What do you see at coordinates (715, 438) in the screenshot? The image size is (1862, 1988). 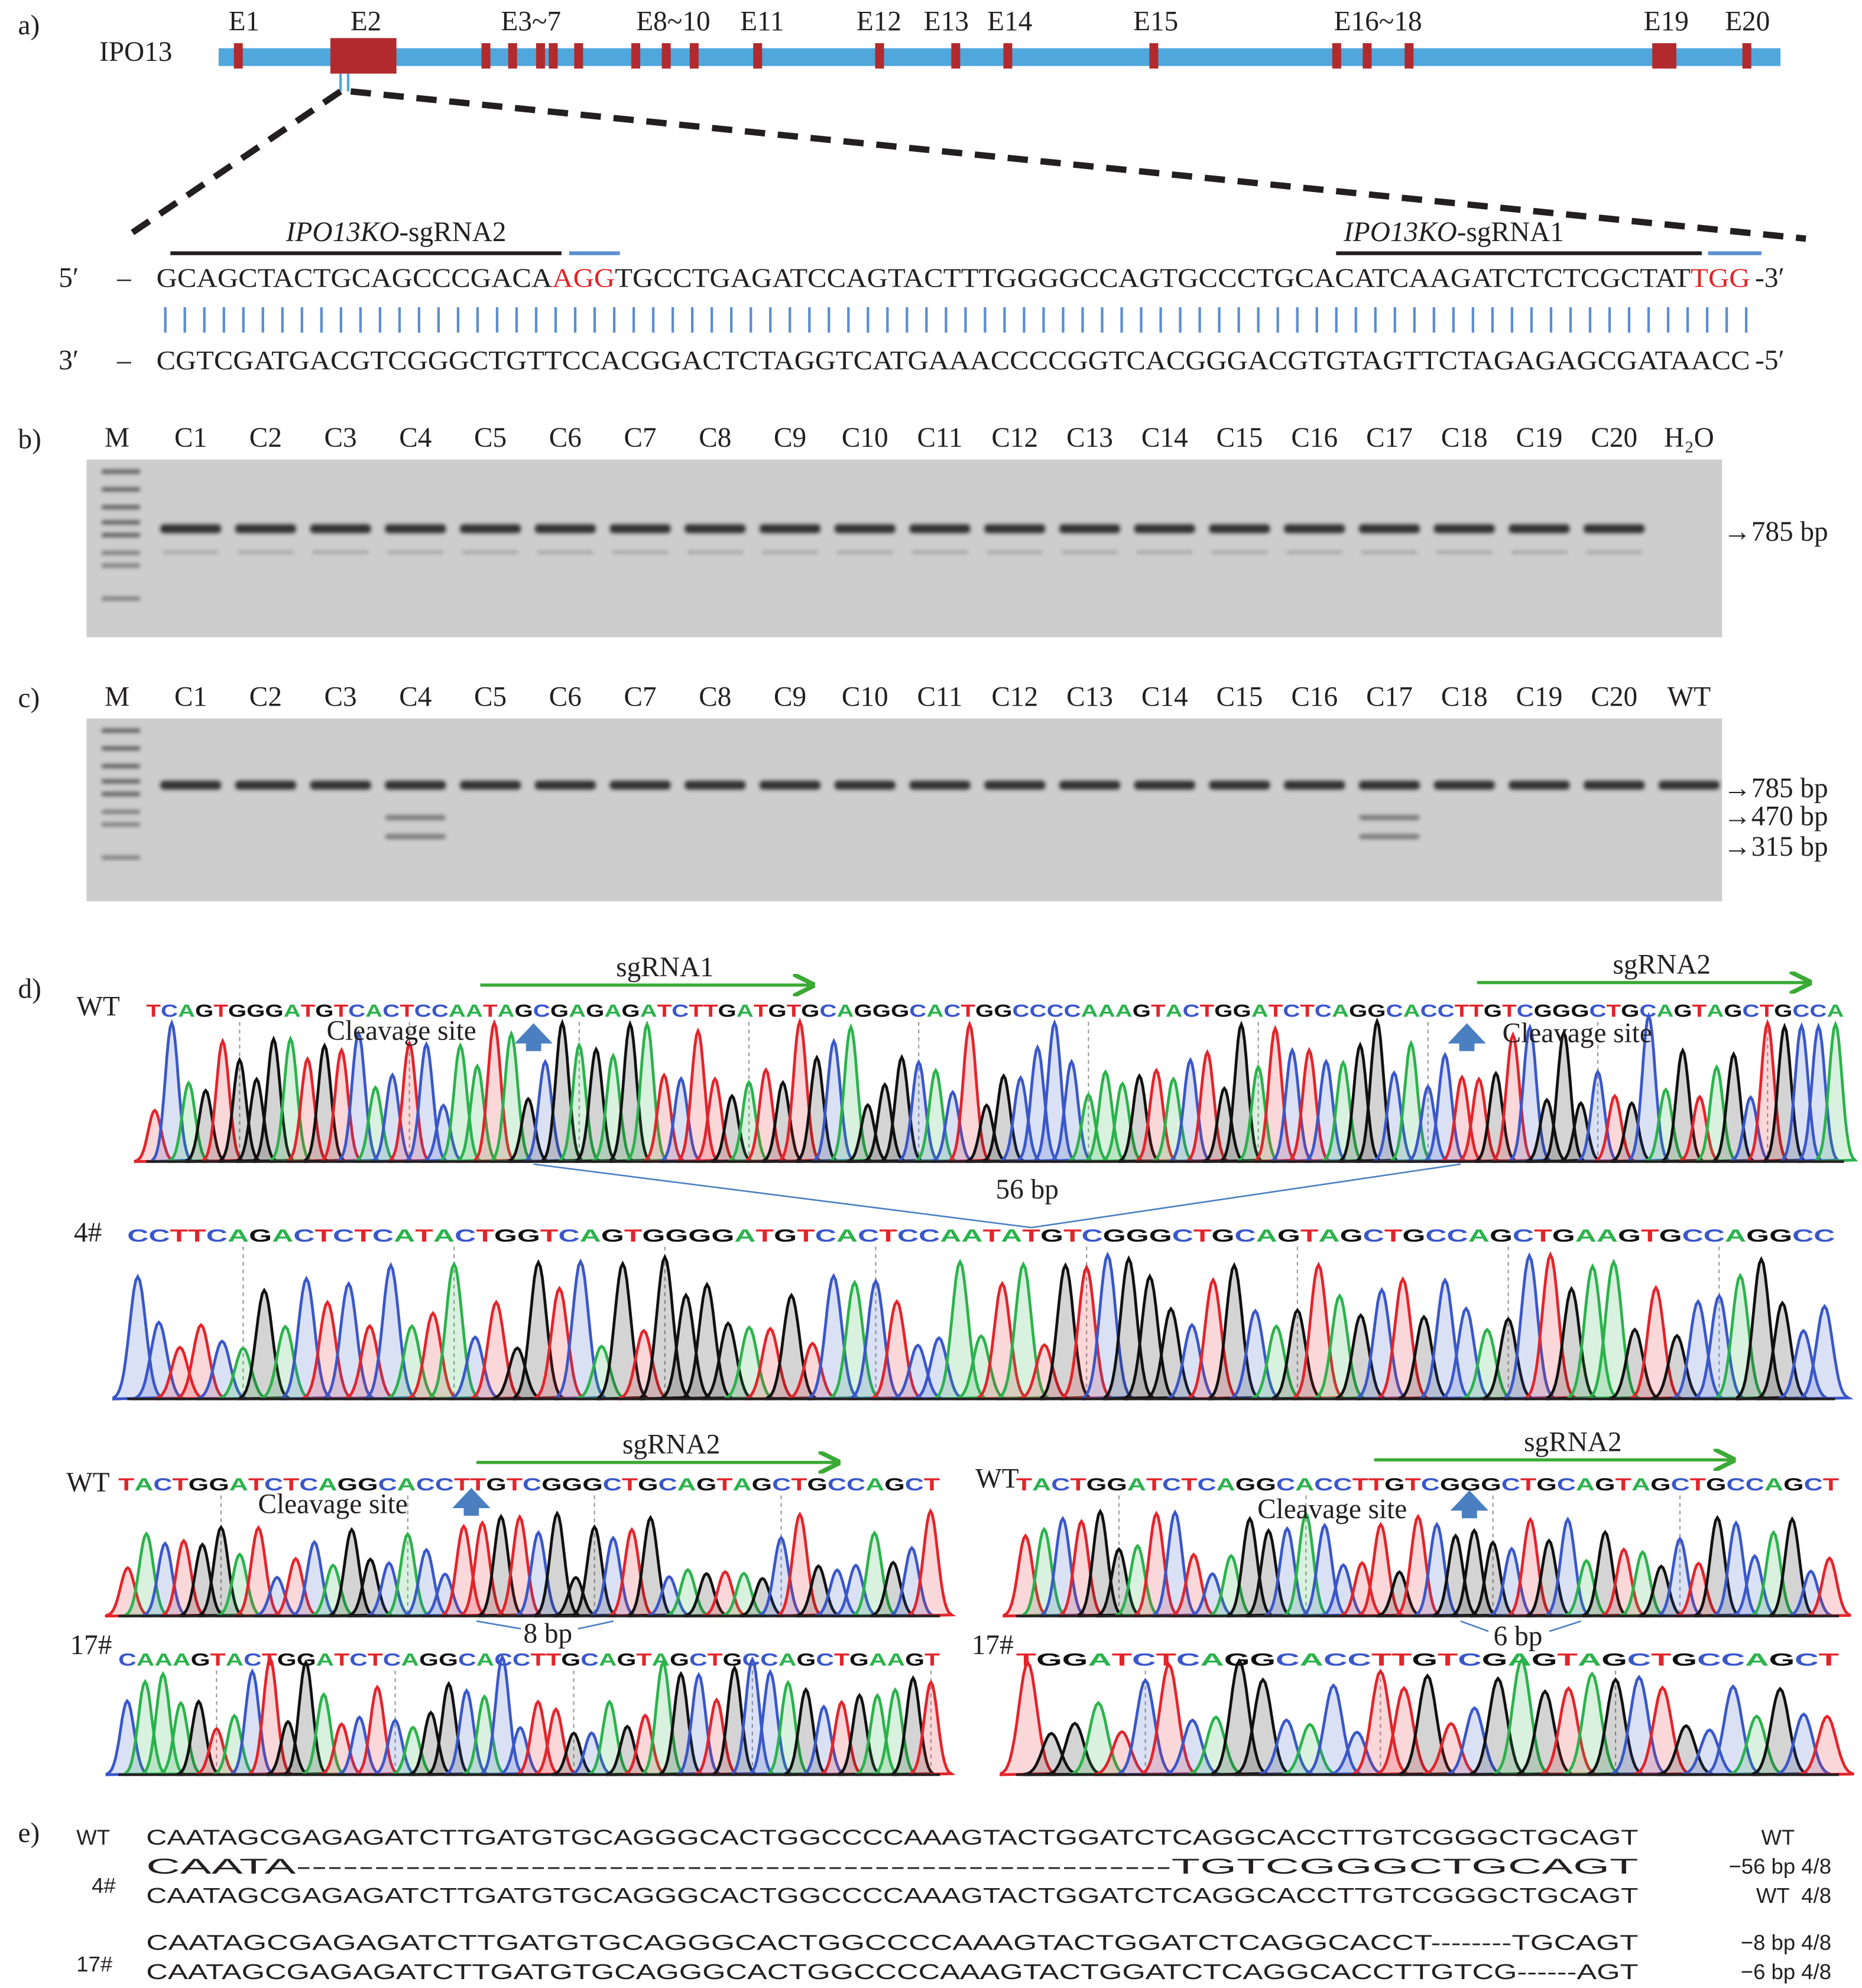 I see `lane-label: C8` at bounding box center [715, 438].